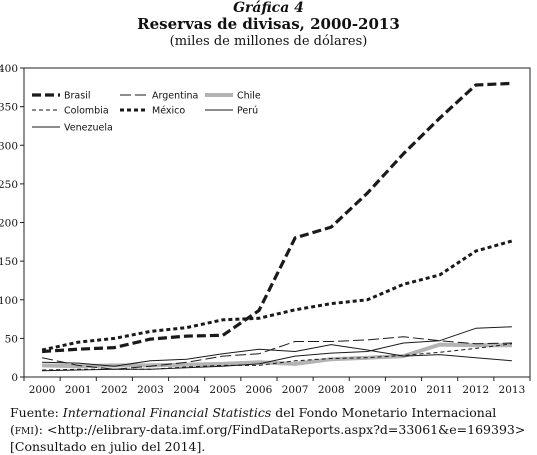 Image resolution: width=537 pixels, height=455 pixels. I want to click on x-tick-label: 2001, so click(78, 390).